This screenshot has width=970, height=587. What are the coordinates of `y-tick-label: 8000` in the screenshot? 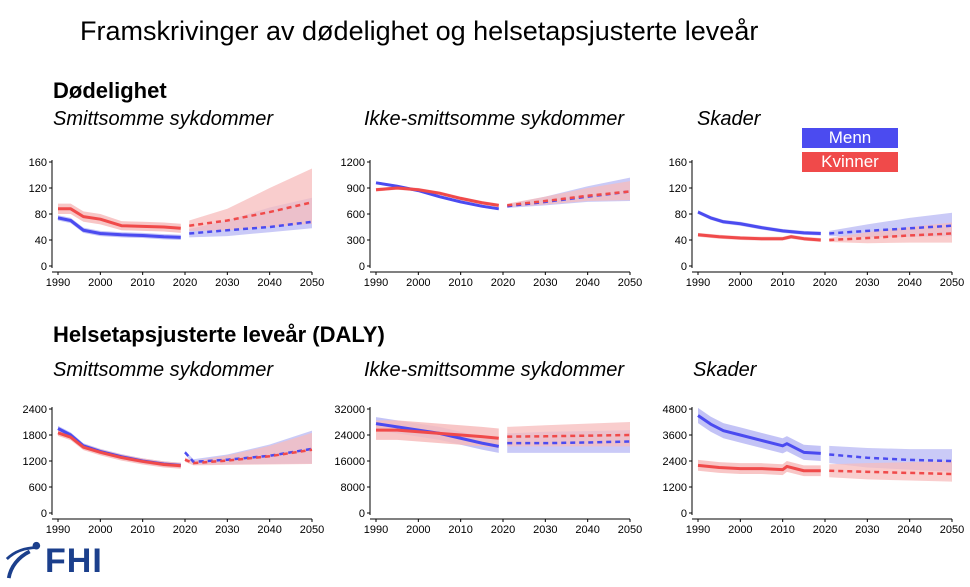 It's located at (353, 488).